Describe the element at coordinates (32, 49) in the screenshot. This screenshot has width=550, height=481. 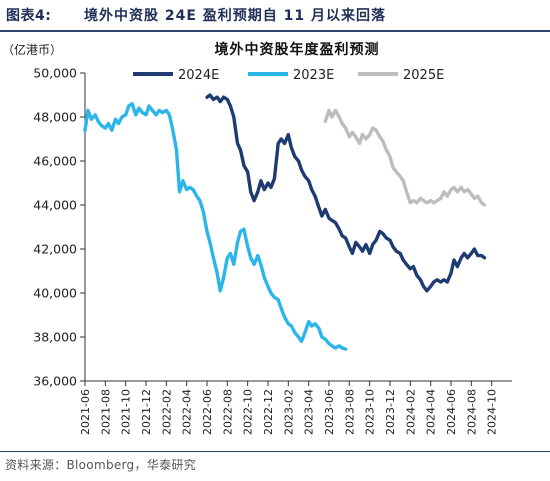
I see `unit-label: （亿港币）` at that location.